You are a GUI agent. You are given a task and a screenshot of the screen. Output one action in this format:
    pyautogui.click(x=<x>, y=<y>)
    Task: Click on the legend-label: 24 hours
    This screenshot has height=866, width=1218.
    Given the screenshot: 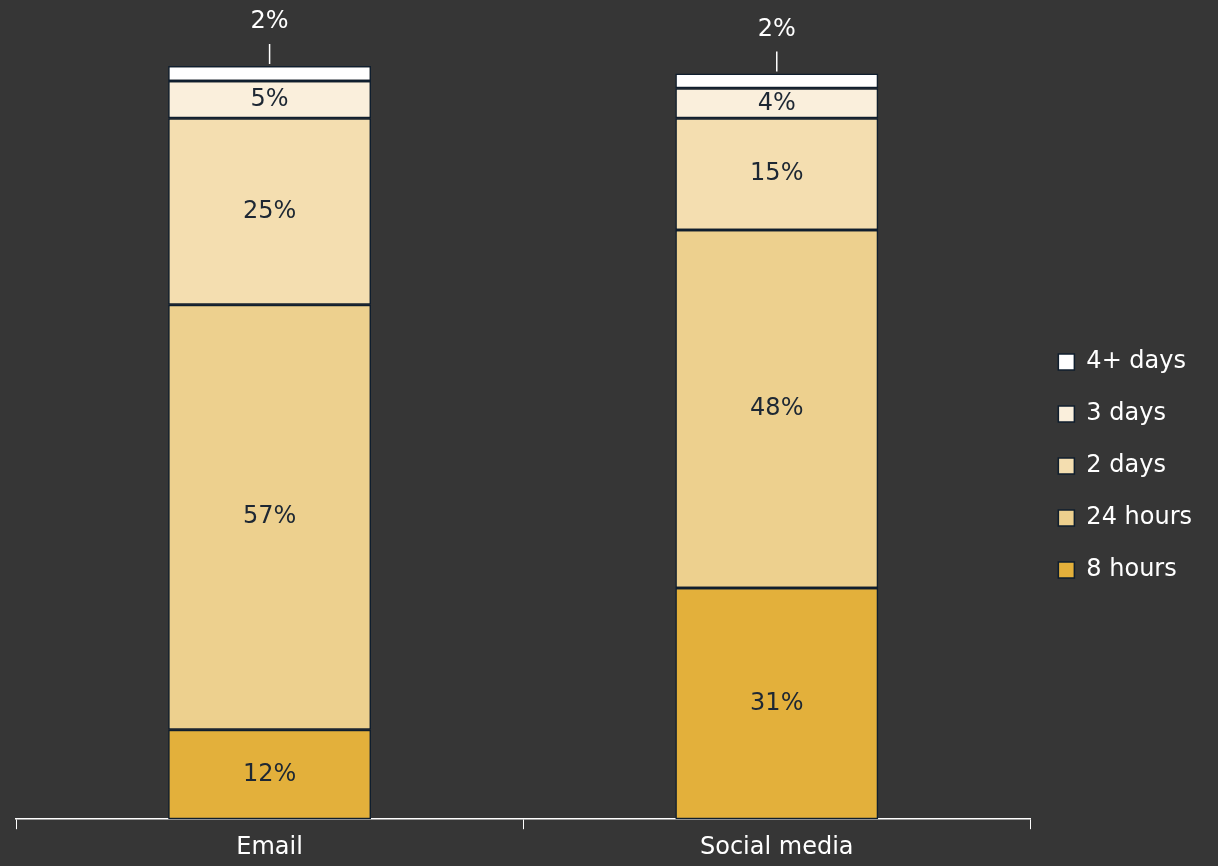 What is the action you would take?
    pyautogui.click(x=1139, y=516)
    